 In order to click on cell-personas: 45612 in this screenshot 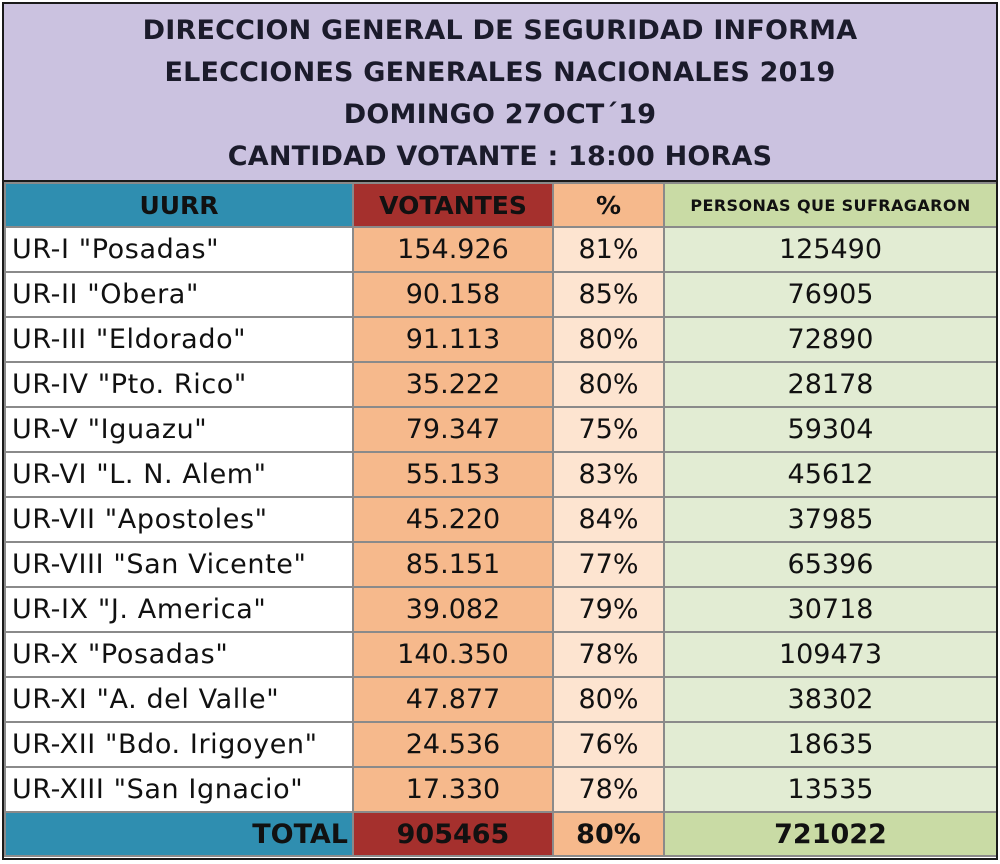, I will do `click(829, 474)`.